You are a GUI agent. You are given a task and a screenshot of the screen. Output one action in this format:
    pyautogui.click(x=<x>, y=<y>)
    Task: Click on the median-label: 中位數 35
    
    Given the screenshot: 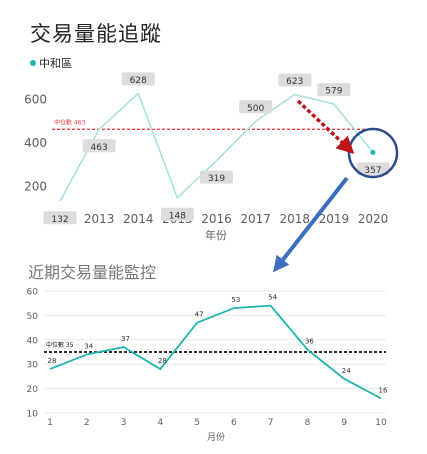 What is the action you would take?
    pyautogui.click(x=60, y=345)
    